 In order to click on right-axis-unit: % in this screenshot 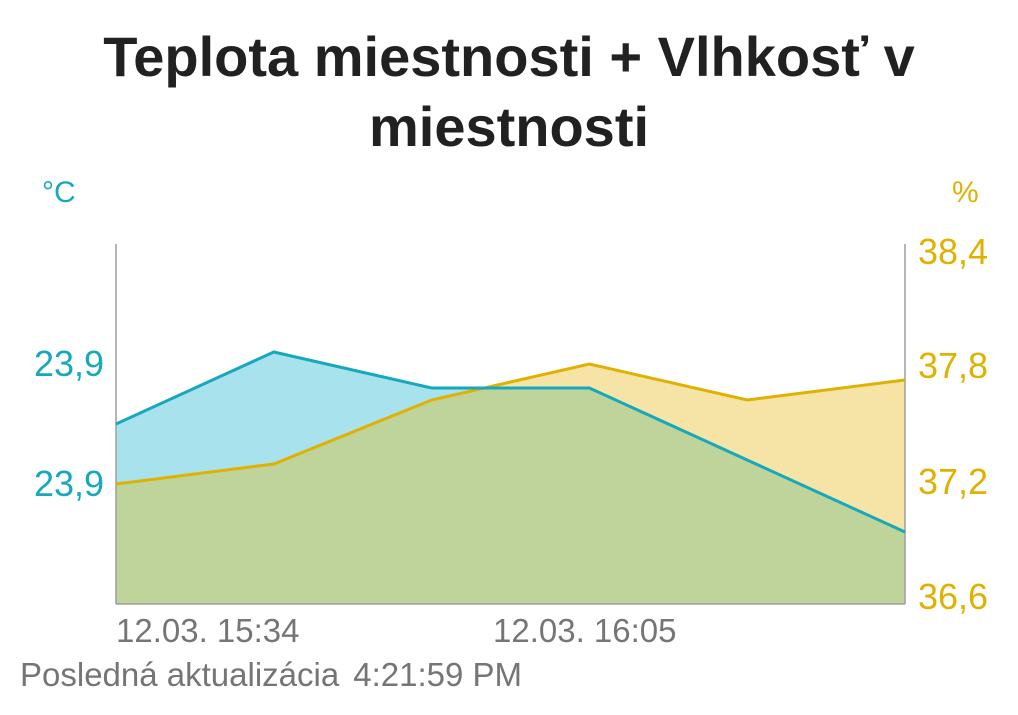, I will do `click(965, 192)`.